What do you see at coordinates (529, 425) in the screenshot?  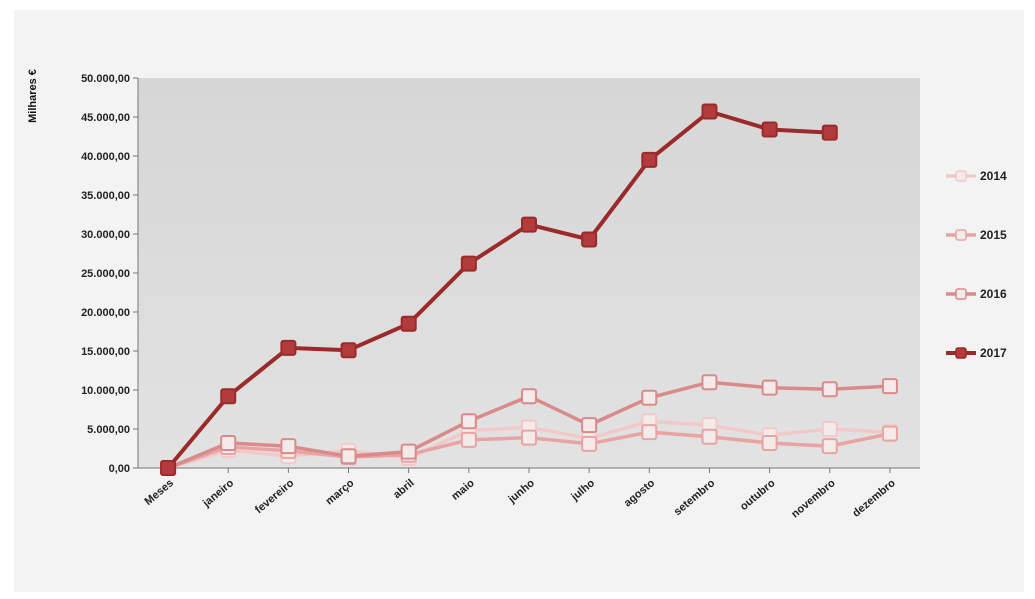 I see `series-2016` at bounding box center [529, 425].